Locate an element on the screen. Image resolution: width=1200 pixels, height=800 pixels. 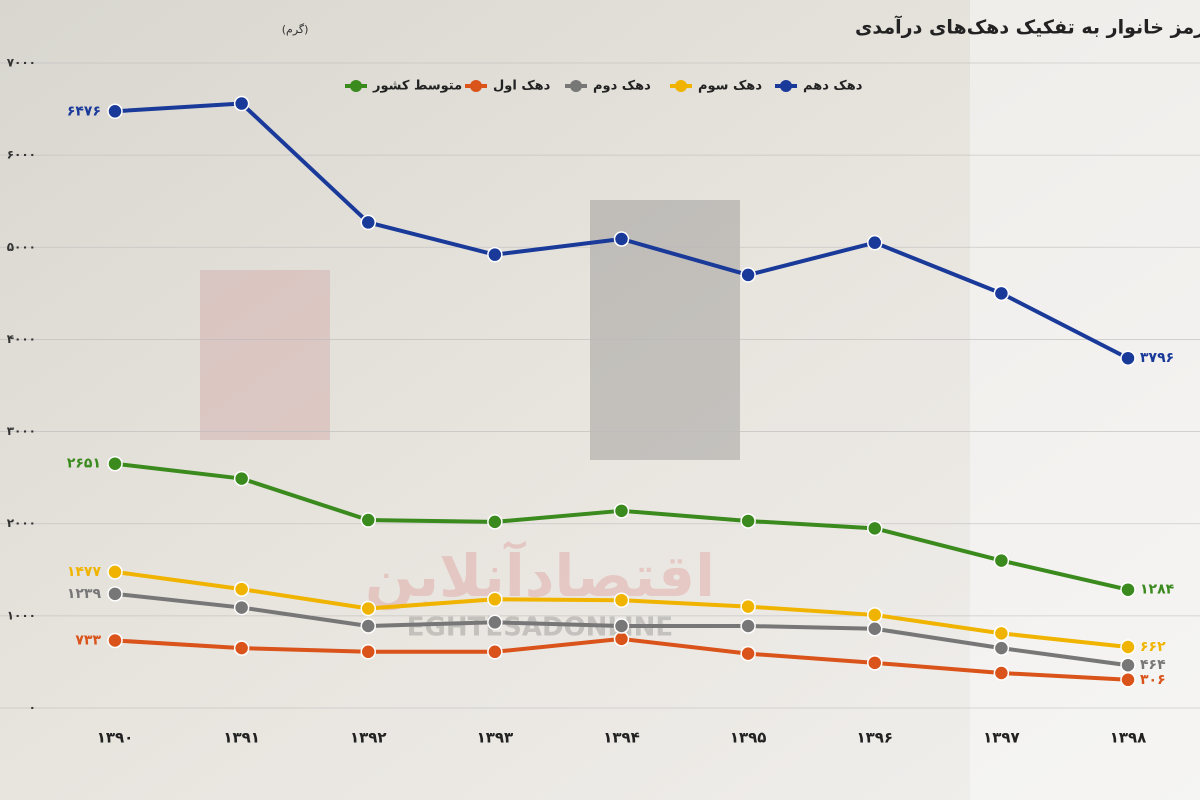
y-tick-label: ۷۰۰۰ is located at coordinates (21, 63).